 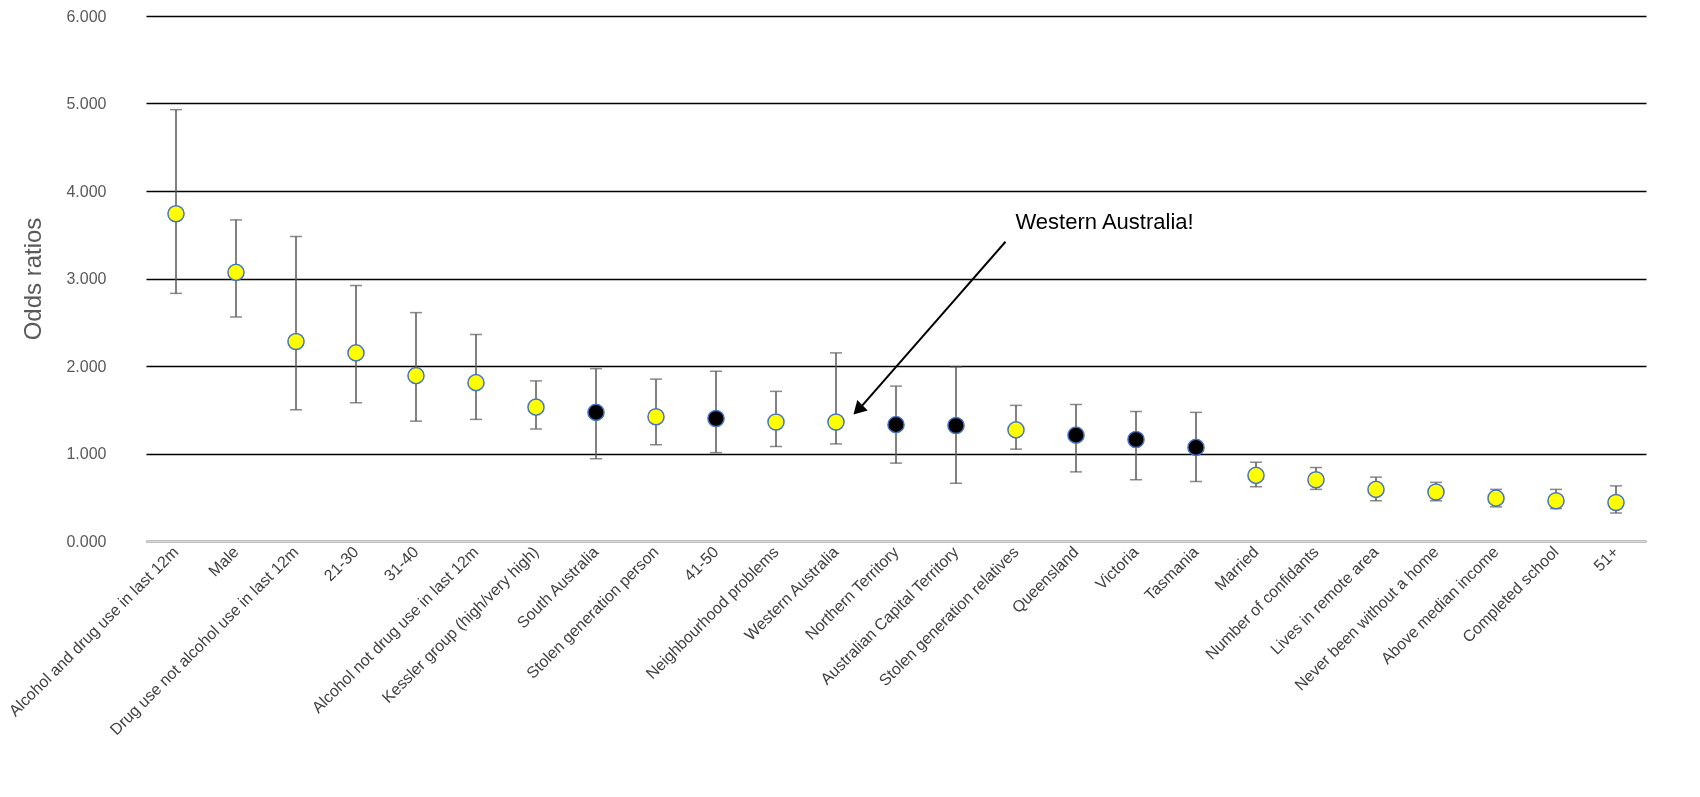 I want to click on y-axis-title: Odds ratios, so click(x=33, y=279).